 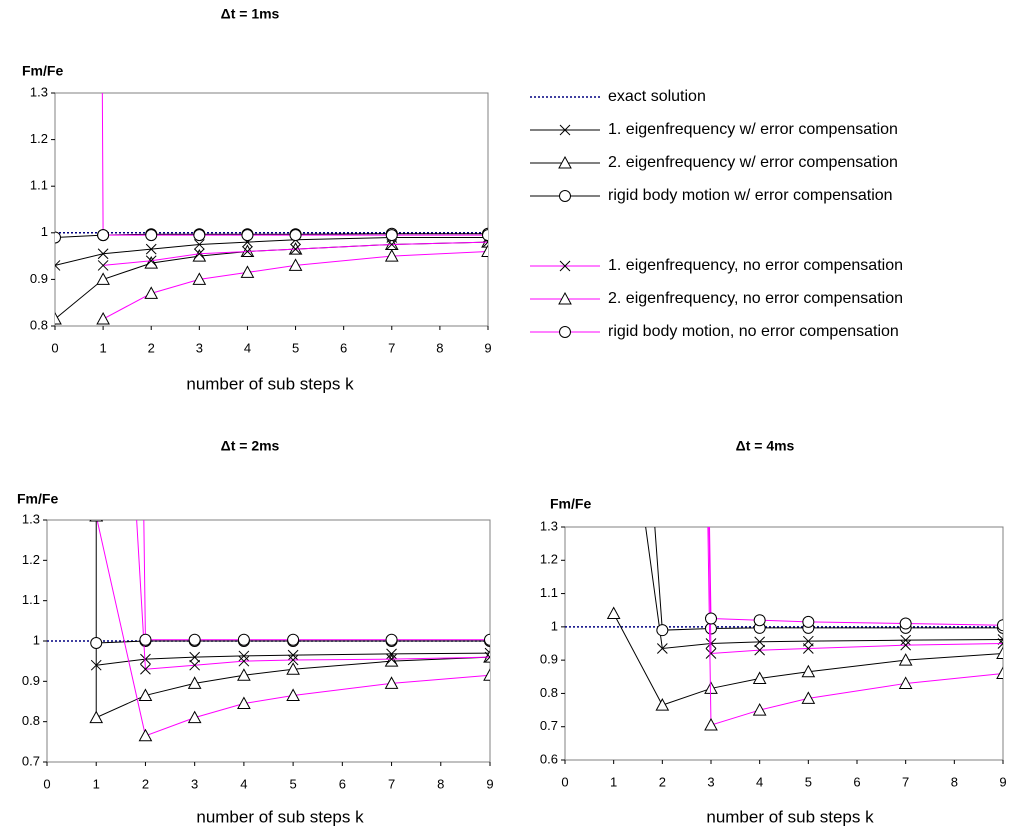 What do you see at coordinates (549, 659) in the screenshot?
I see `y-tick-label: 0.9` at bounding box center [549, 659].